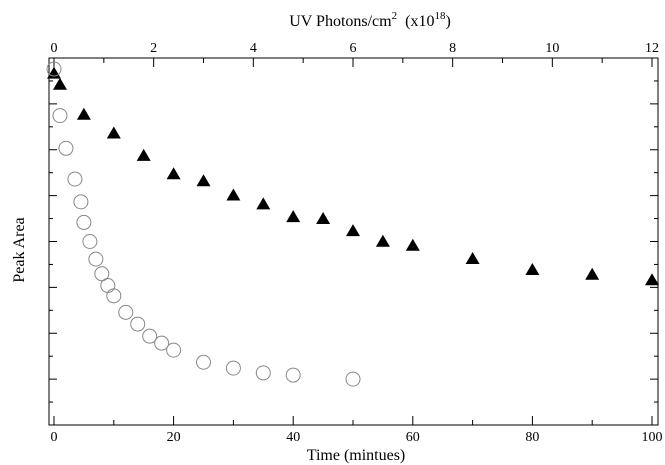 This screenshot has height=465, width=665. Describe the element at coordinates (353, 48) in the screenshot. I see `top-axis-tick-label: 6` at that location.